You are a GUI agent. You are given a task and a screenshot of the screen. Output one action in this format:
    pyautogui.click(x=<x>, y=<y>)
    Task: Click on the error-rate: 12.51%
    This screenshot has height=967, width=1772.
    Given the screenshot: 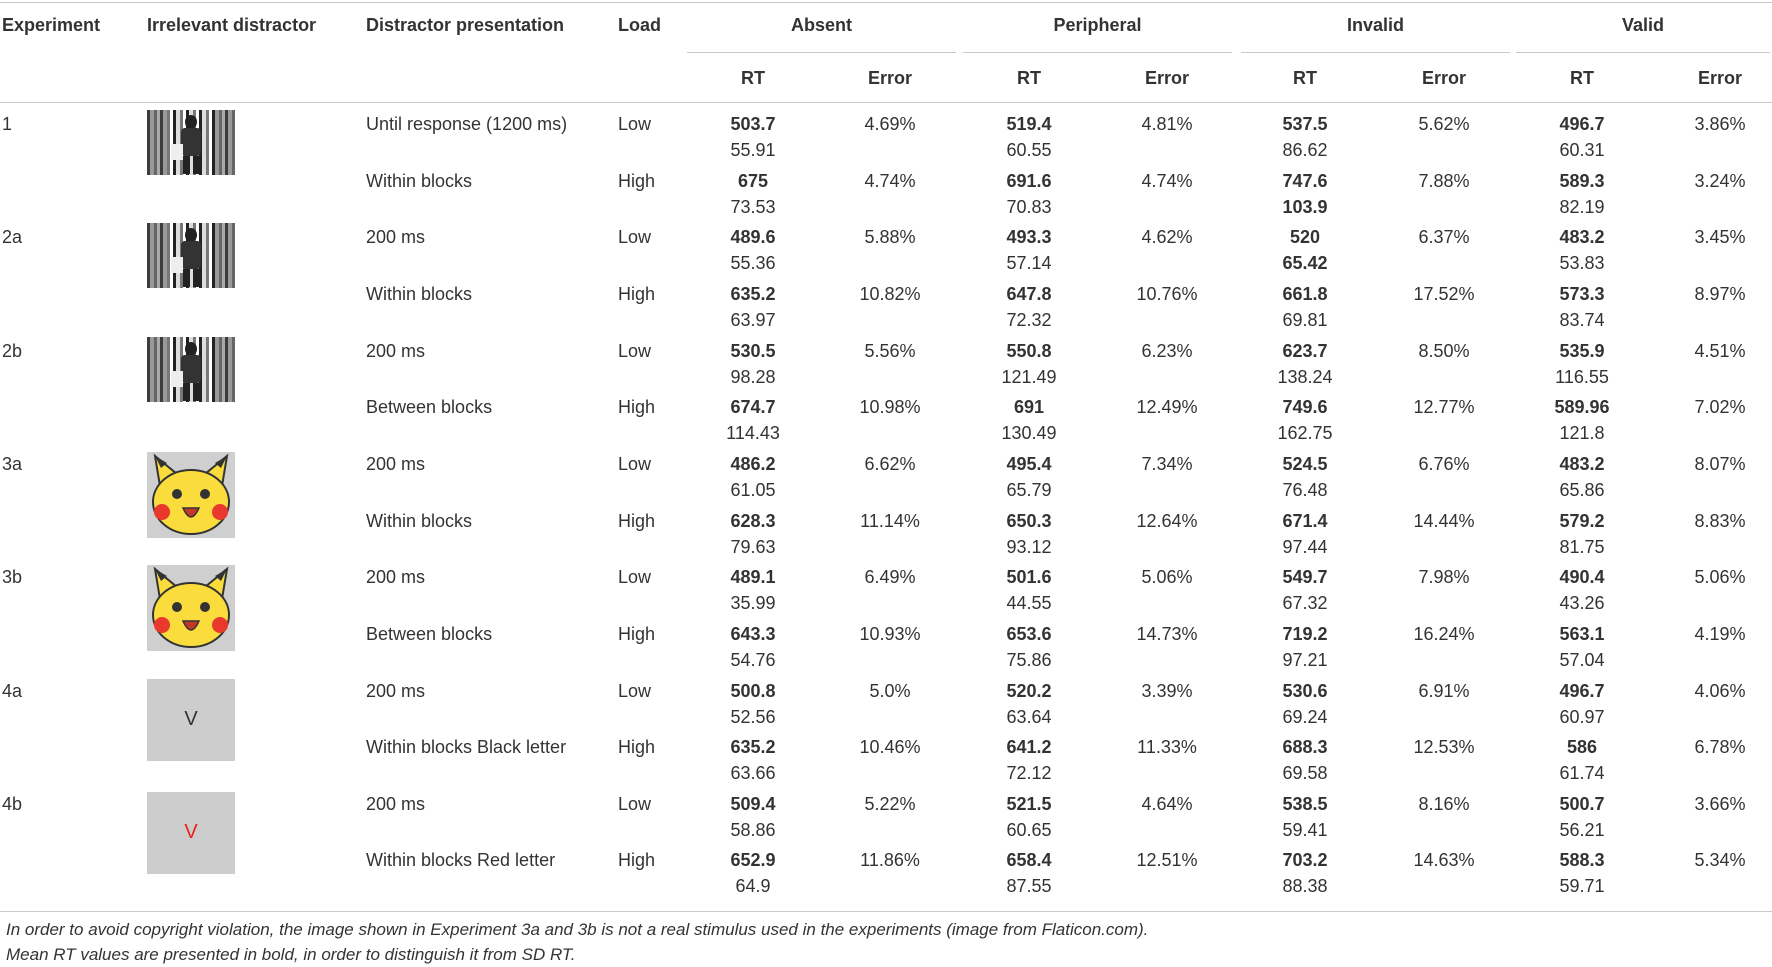 What is the action you would take?
    pyautogui.click(x=1167, y=860)
    